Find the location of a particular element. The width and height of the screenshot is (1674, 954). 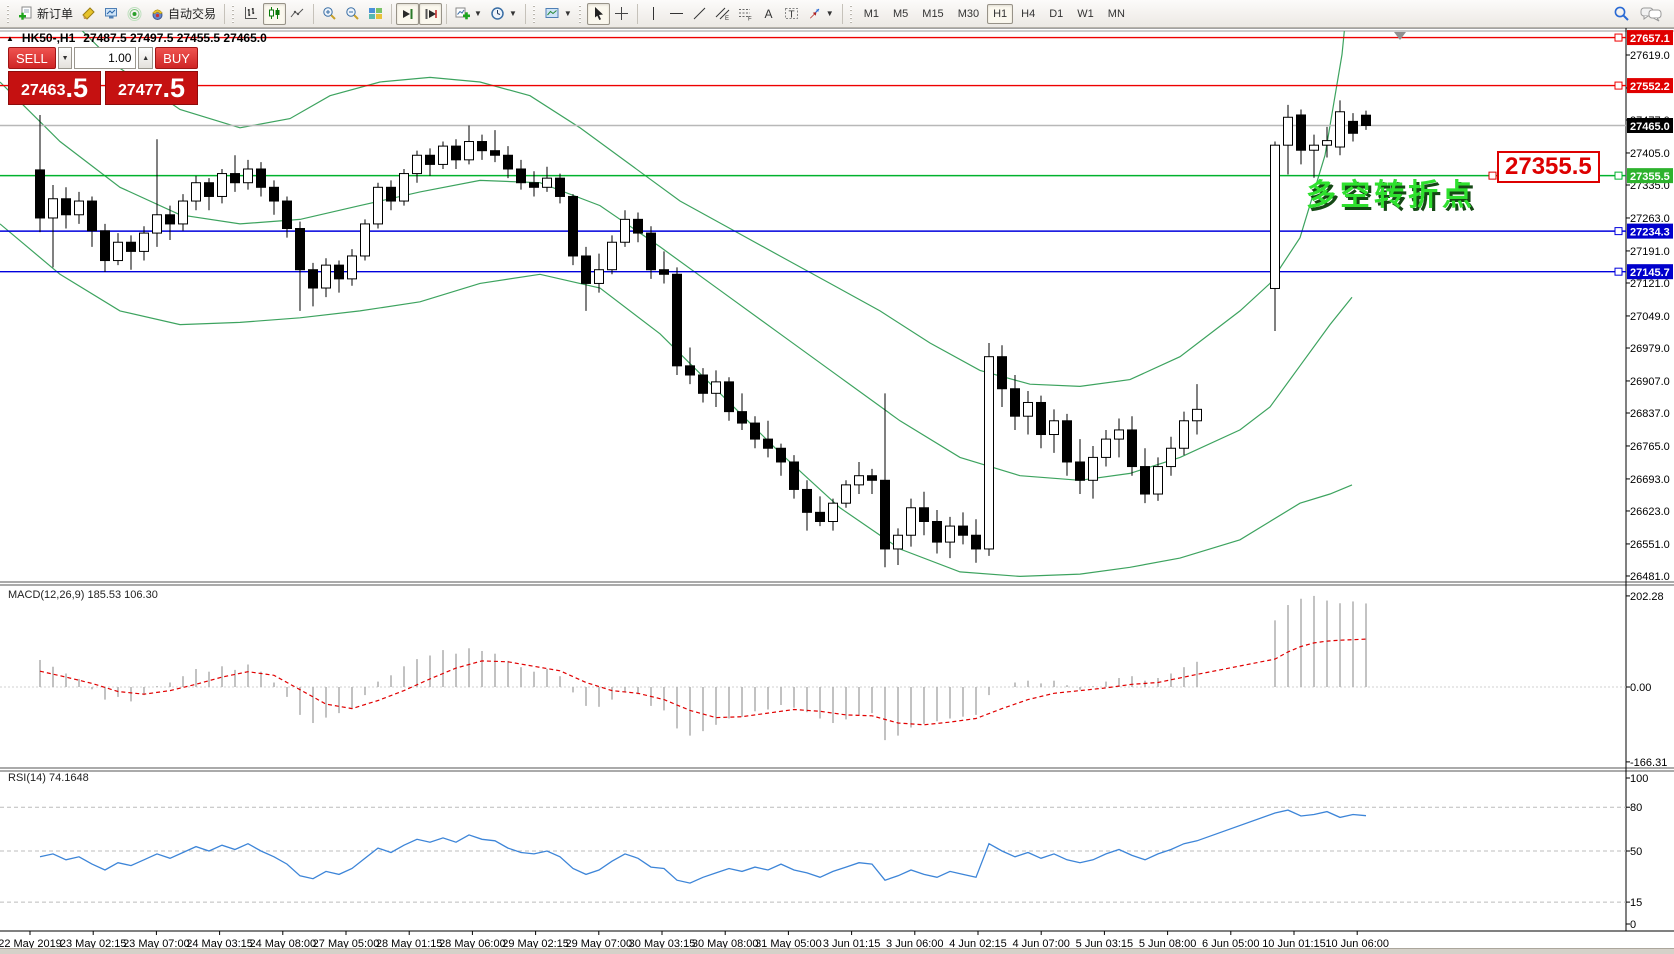

sell-price-main: 27463 is located at coordinates (43, 90).